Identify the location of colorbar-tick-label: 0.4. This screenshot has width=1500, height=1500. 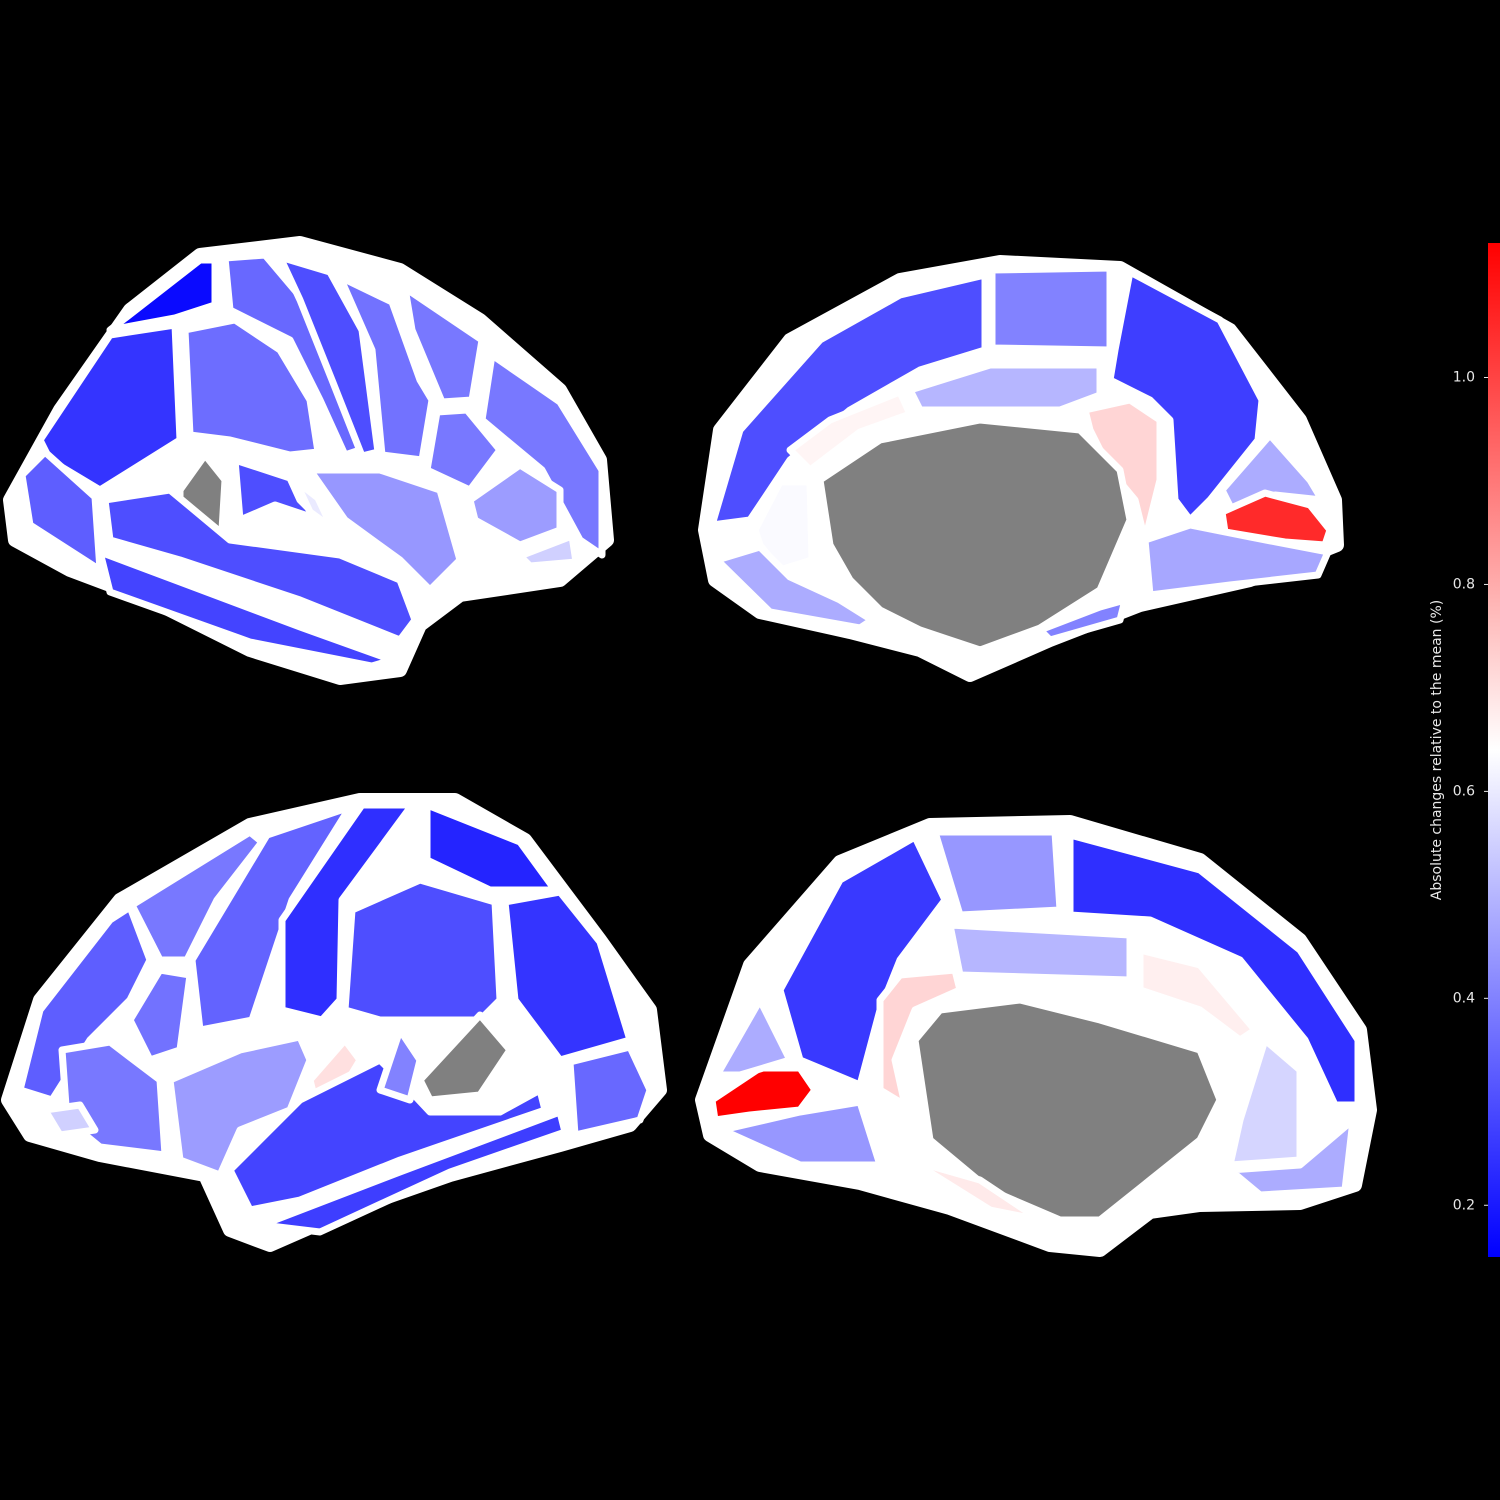
(1464, 998).